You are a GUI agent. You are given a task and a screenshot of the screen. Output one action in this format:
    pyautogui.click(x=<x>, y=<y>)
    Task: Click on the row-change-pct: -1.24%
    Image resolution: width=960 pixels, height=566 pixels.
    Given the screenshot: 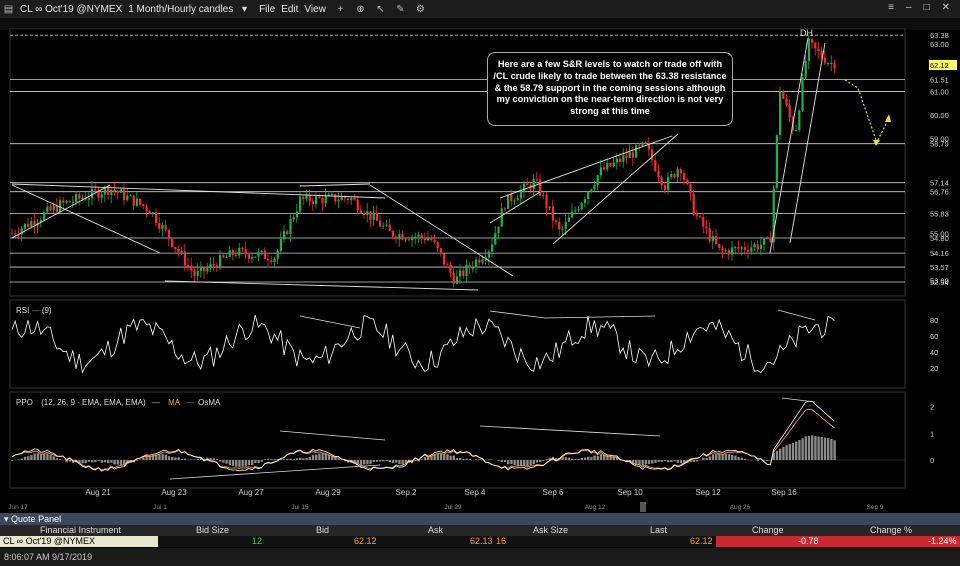 What is the action you would take?
    pyautogui.click(x=942, y=541)
    